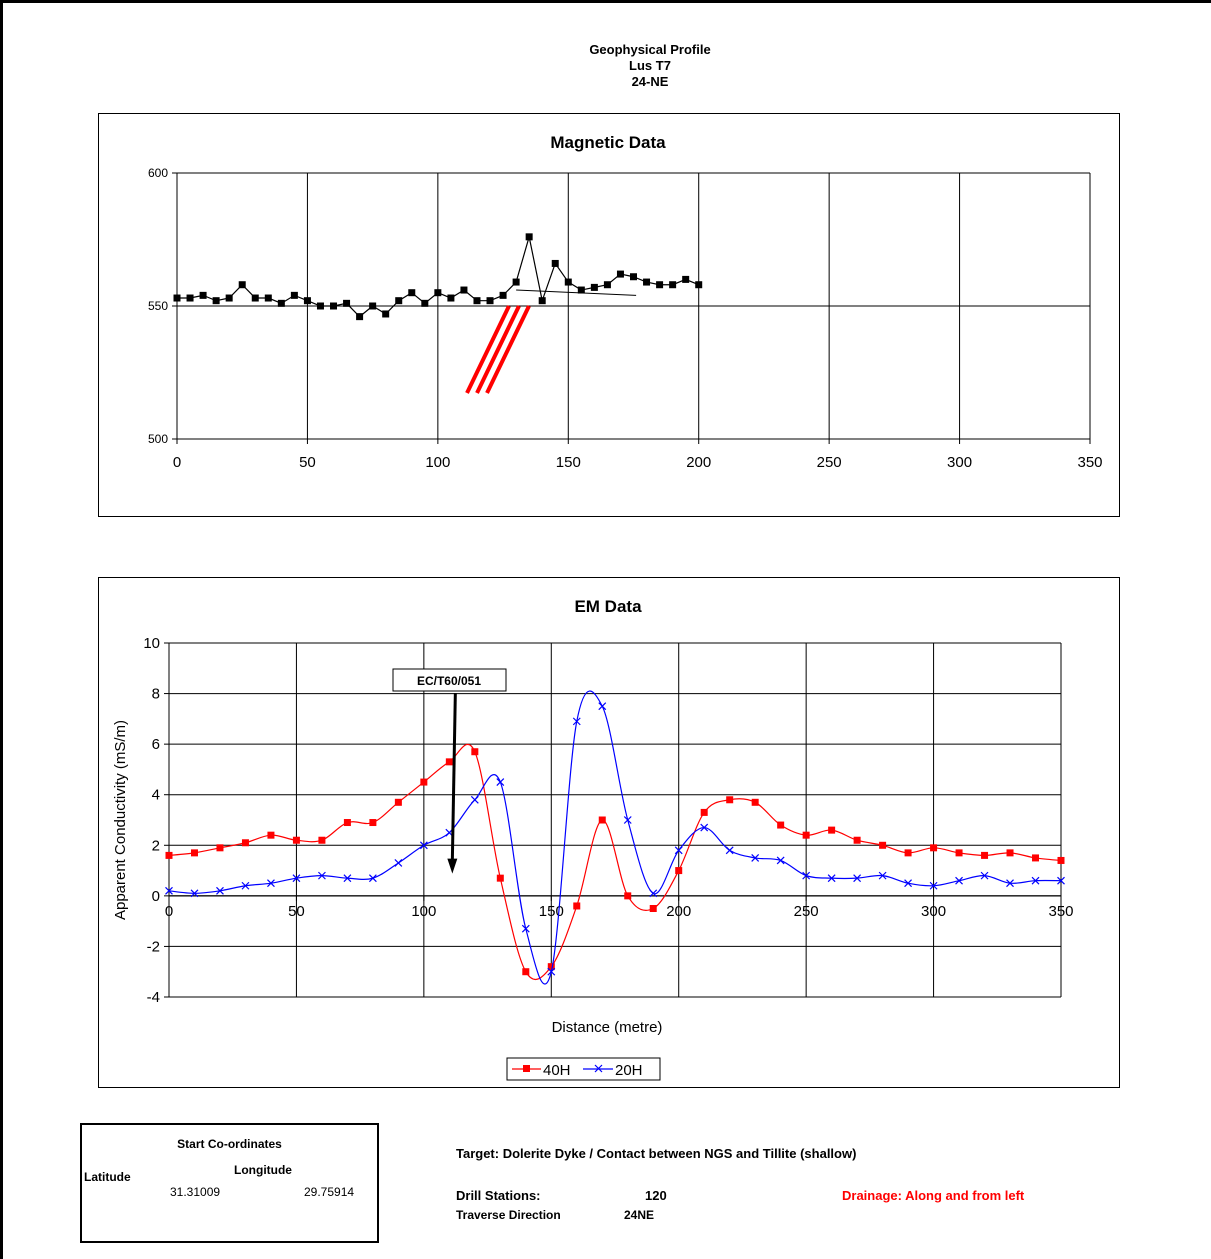 This screenshot has height=1259, width=1211. What do you see at coordinates (156, 845) in the screenshot?
I see `em-y-tick-label: 2` at bounding box center [156, 845].